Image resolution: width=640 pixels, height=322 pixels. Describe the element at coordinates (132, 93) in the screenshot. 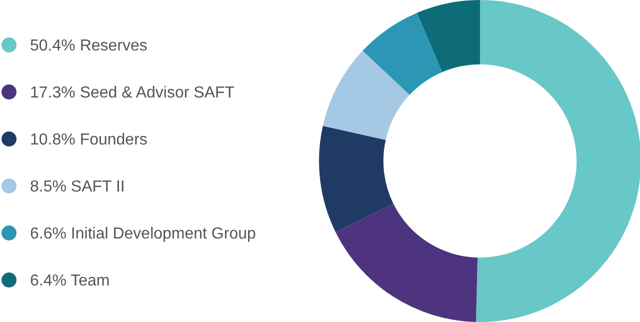

I see `legend-label: 17.3% Seed & Advisor SAFT` at that location.